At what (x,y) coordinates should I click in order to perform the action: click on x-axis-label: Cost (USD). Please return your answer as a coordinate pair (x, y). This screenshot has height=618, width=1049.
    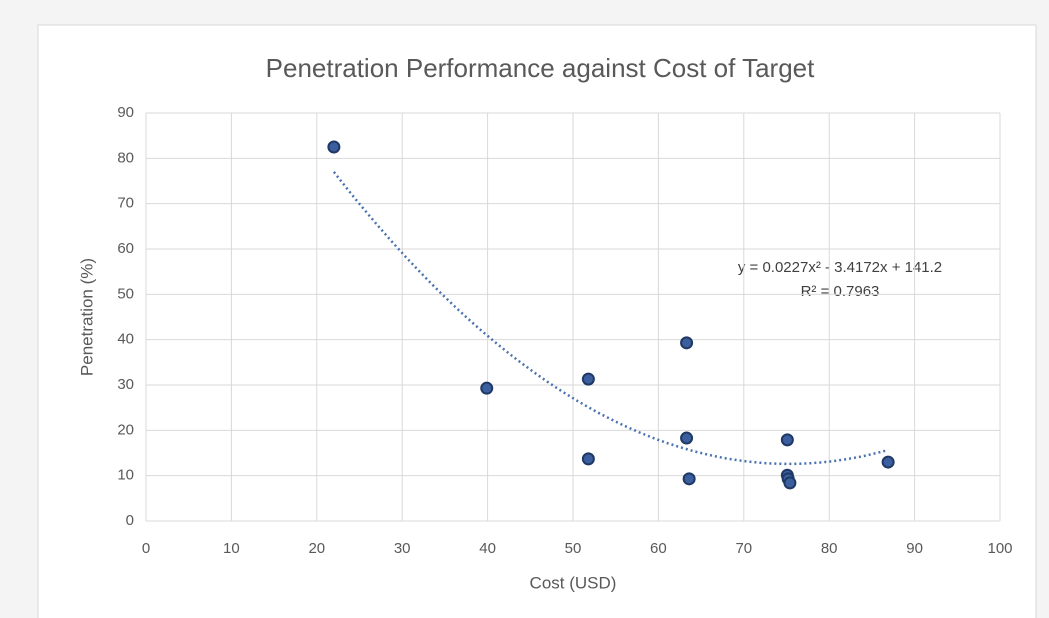
    Looking at the image, I should click on (573, 582).